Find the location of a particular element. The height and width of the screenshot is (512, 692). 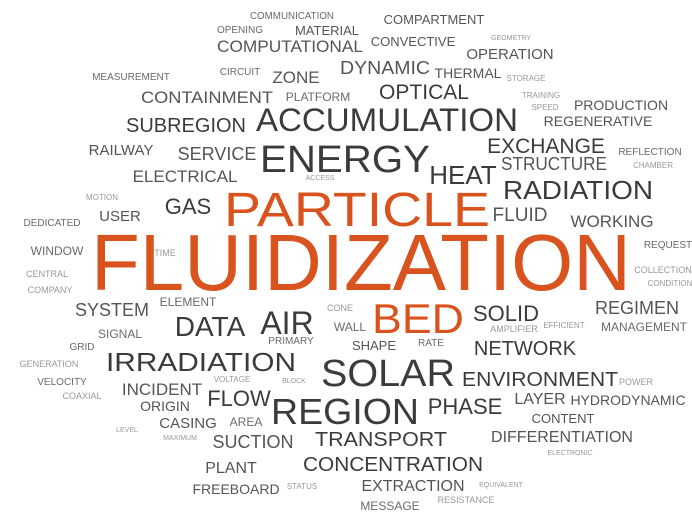

word: TIME is located at coordinates (165, 253).